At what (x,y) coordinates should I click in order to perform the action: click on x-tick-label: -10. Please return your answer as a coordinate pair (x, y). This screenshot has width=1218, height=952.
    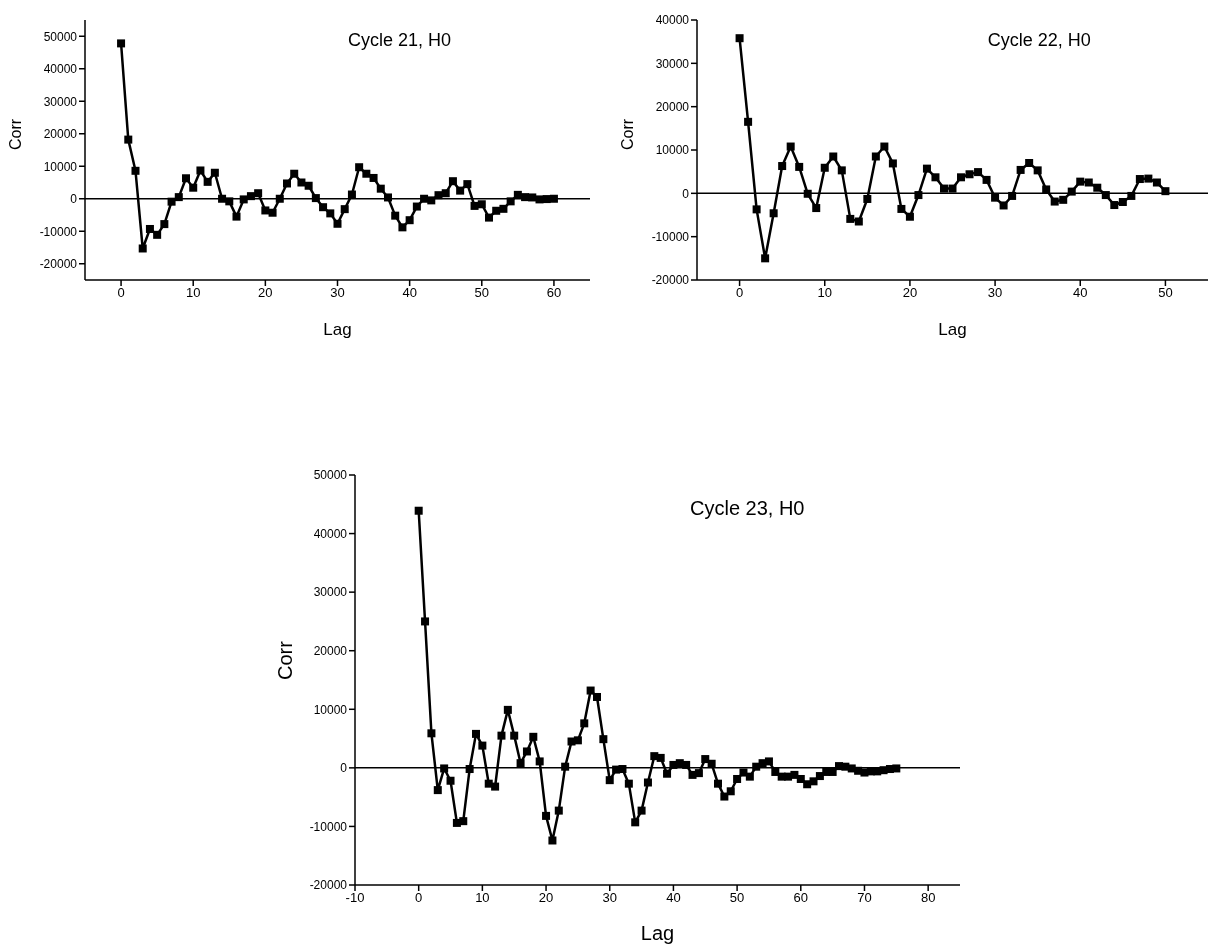
    Looking at the image, I should click on (355, 898).